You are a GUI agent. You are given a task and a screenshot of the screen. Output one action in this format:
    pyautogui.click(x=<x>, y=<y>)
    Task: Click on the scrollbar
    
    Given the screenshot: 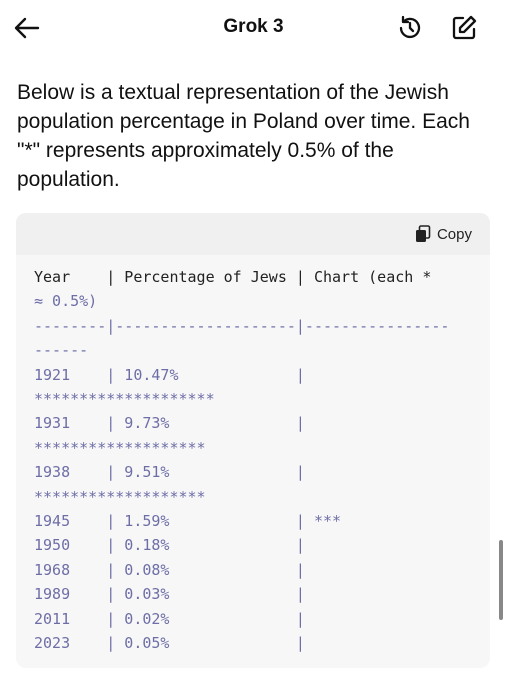 What is the action you would take?
    pyautogui.click(x=501, y=580)
    